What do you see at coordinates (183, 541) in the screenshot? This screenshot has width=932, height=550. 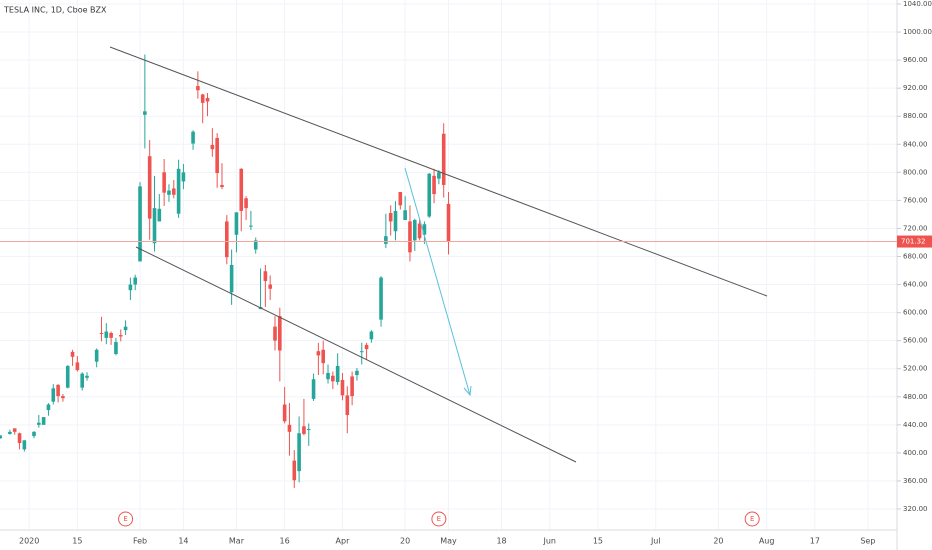 I see `x-tick-label: 14` at bounding box center [183, 541].